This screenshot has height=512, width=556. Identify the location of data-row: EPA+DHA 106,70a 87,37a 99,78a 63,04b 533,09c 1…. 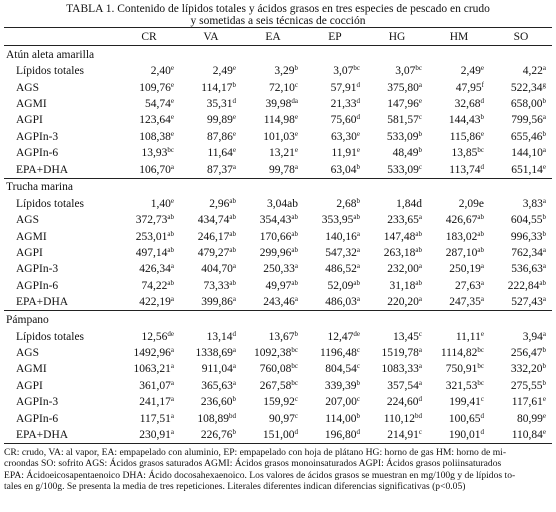
(278, 169).